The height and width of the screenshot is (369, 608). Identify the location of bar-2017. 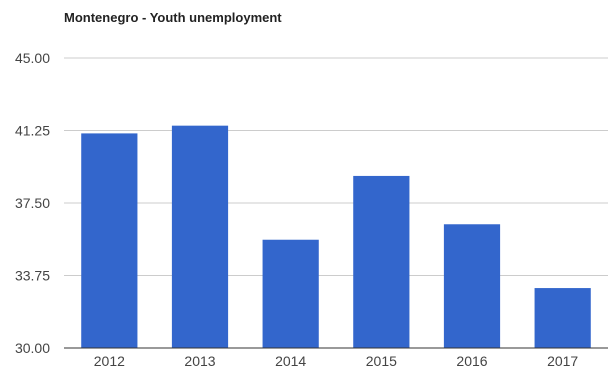
(562, 318).